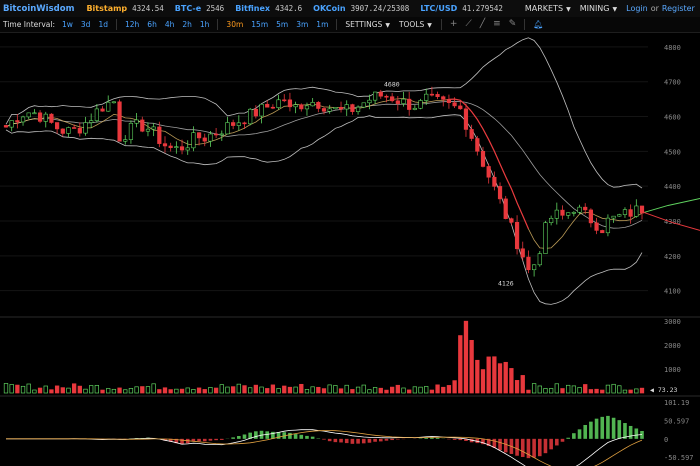 Image resolution: width=700 pixels, height=466 pixels. Describe the element at coordinates (235, 24) in the screenshot. I see `interval-30m: 30m` at that location.